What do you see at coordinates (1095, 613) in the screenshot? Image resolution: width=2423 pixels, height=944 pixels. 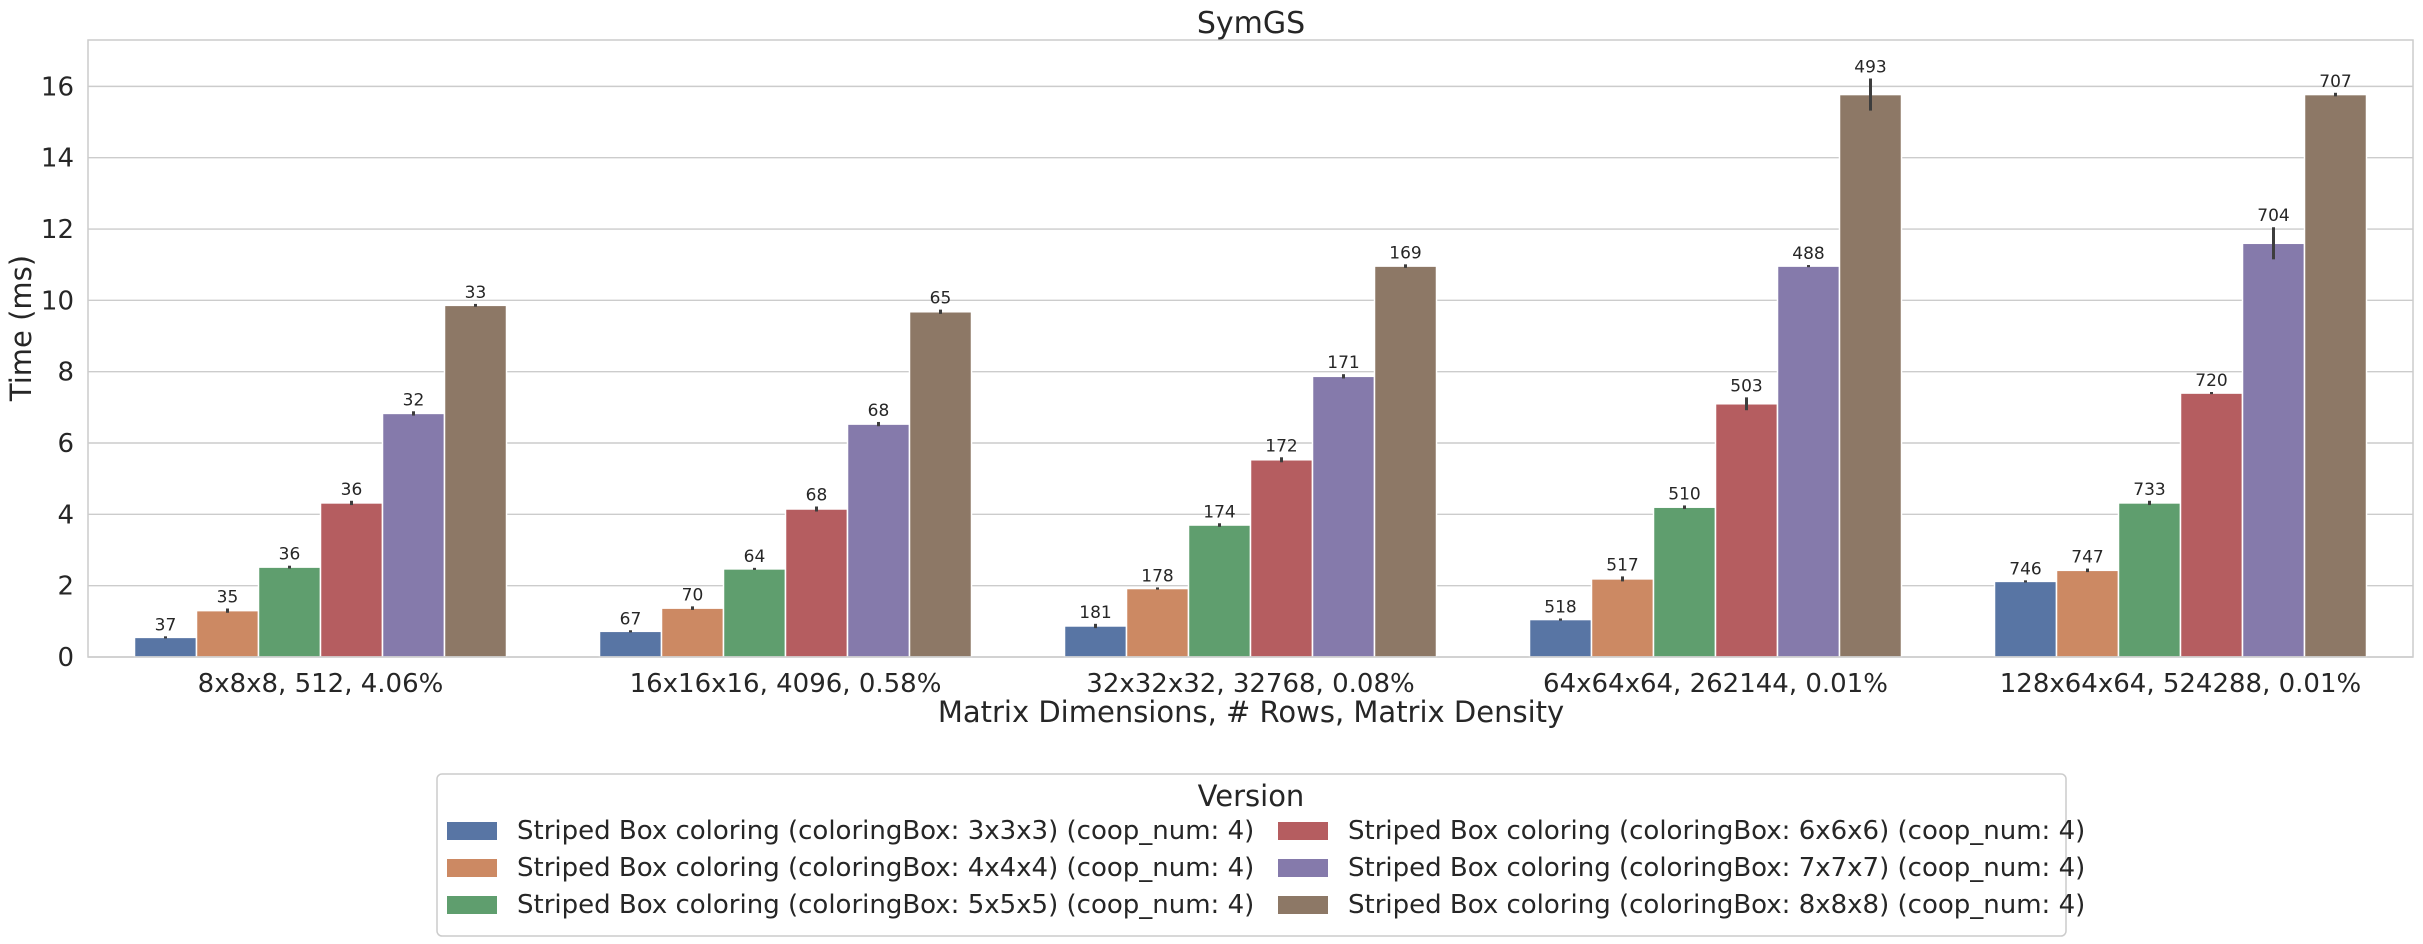 I see `bar-value-label: 181` at bounding box center [1095, 613].